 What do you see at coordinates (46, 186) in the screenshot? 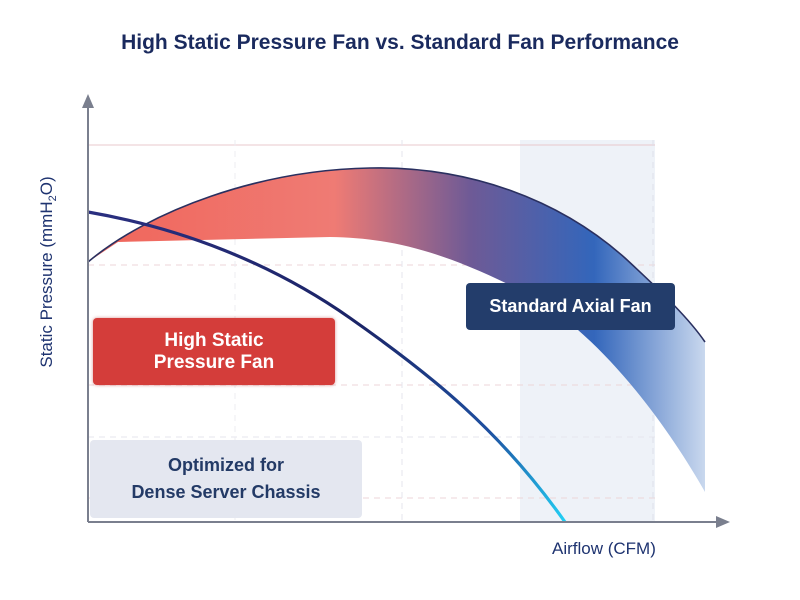
I see `y-axis-label-suffix: O)` at bounding box center [46, 186].